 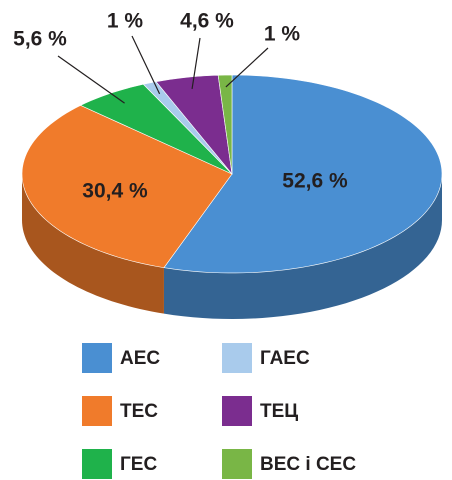 What do you see at coordinates (140, 358) in the screenshot?
I see `legend-label: АЕС` at bounding box center [140, 358].